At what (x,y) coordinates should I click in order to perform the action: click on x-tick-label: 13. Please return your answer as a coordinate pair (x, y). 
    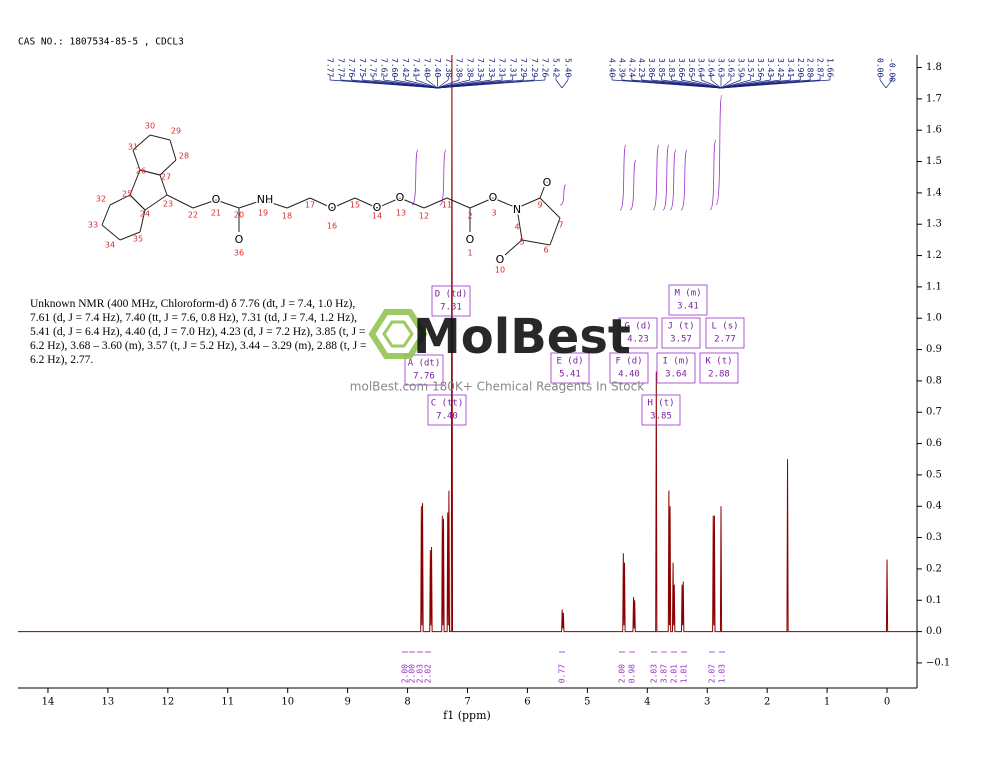
    Looking at the image, I should click on (108, 702).